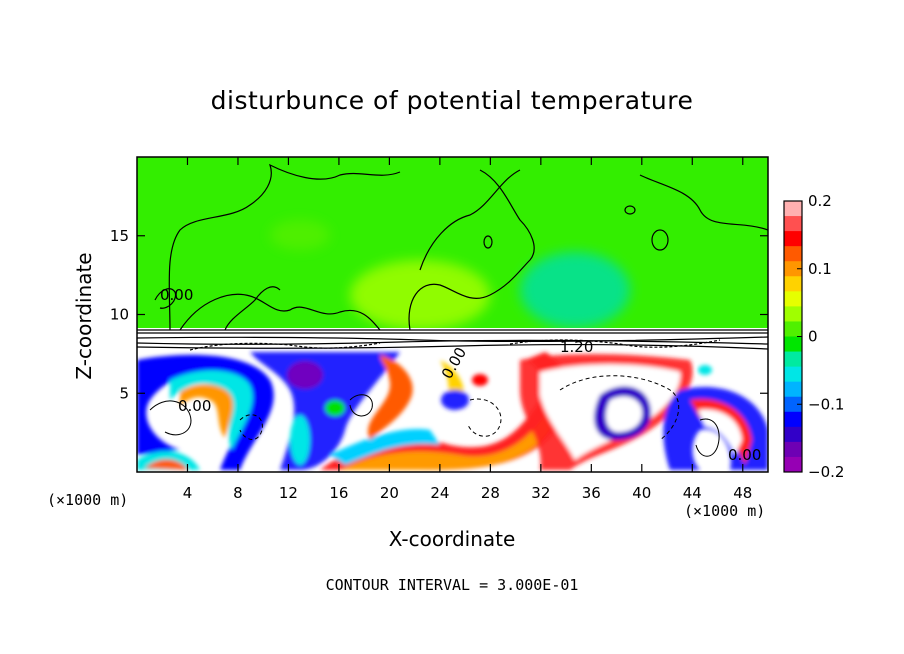 The image size is (904, 654). I want to click on x-tick-label: 28, so click(490, 493).